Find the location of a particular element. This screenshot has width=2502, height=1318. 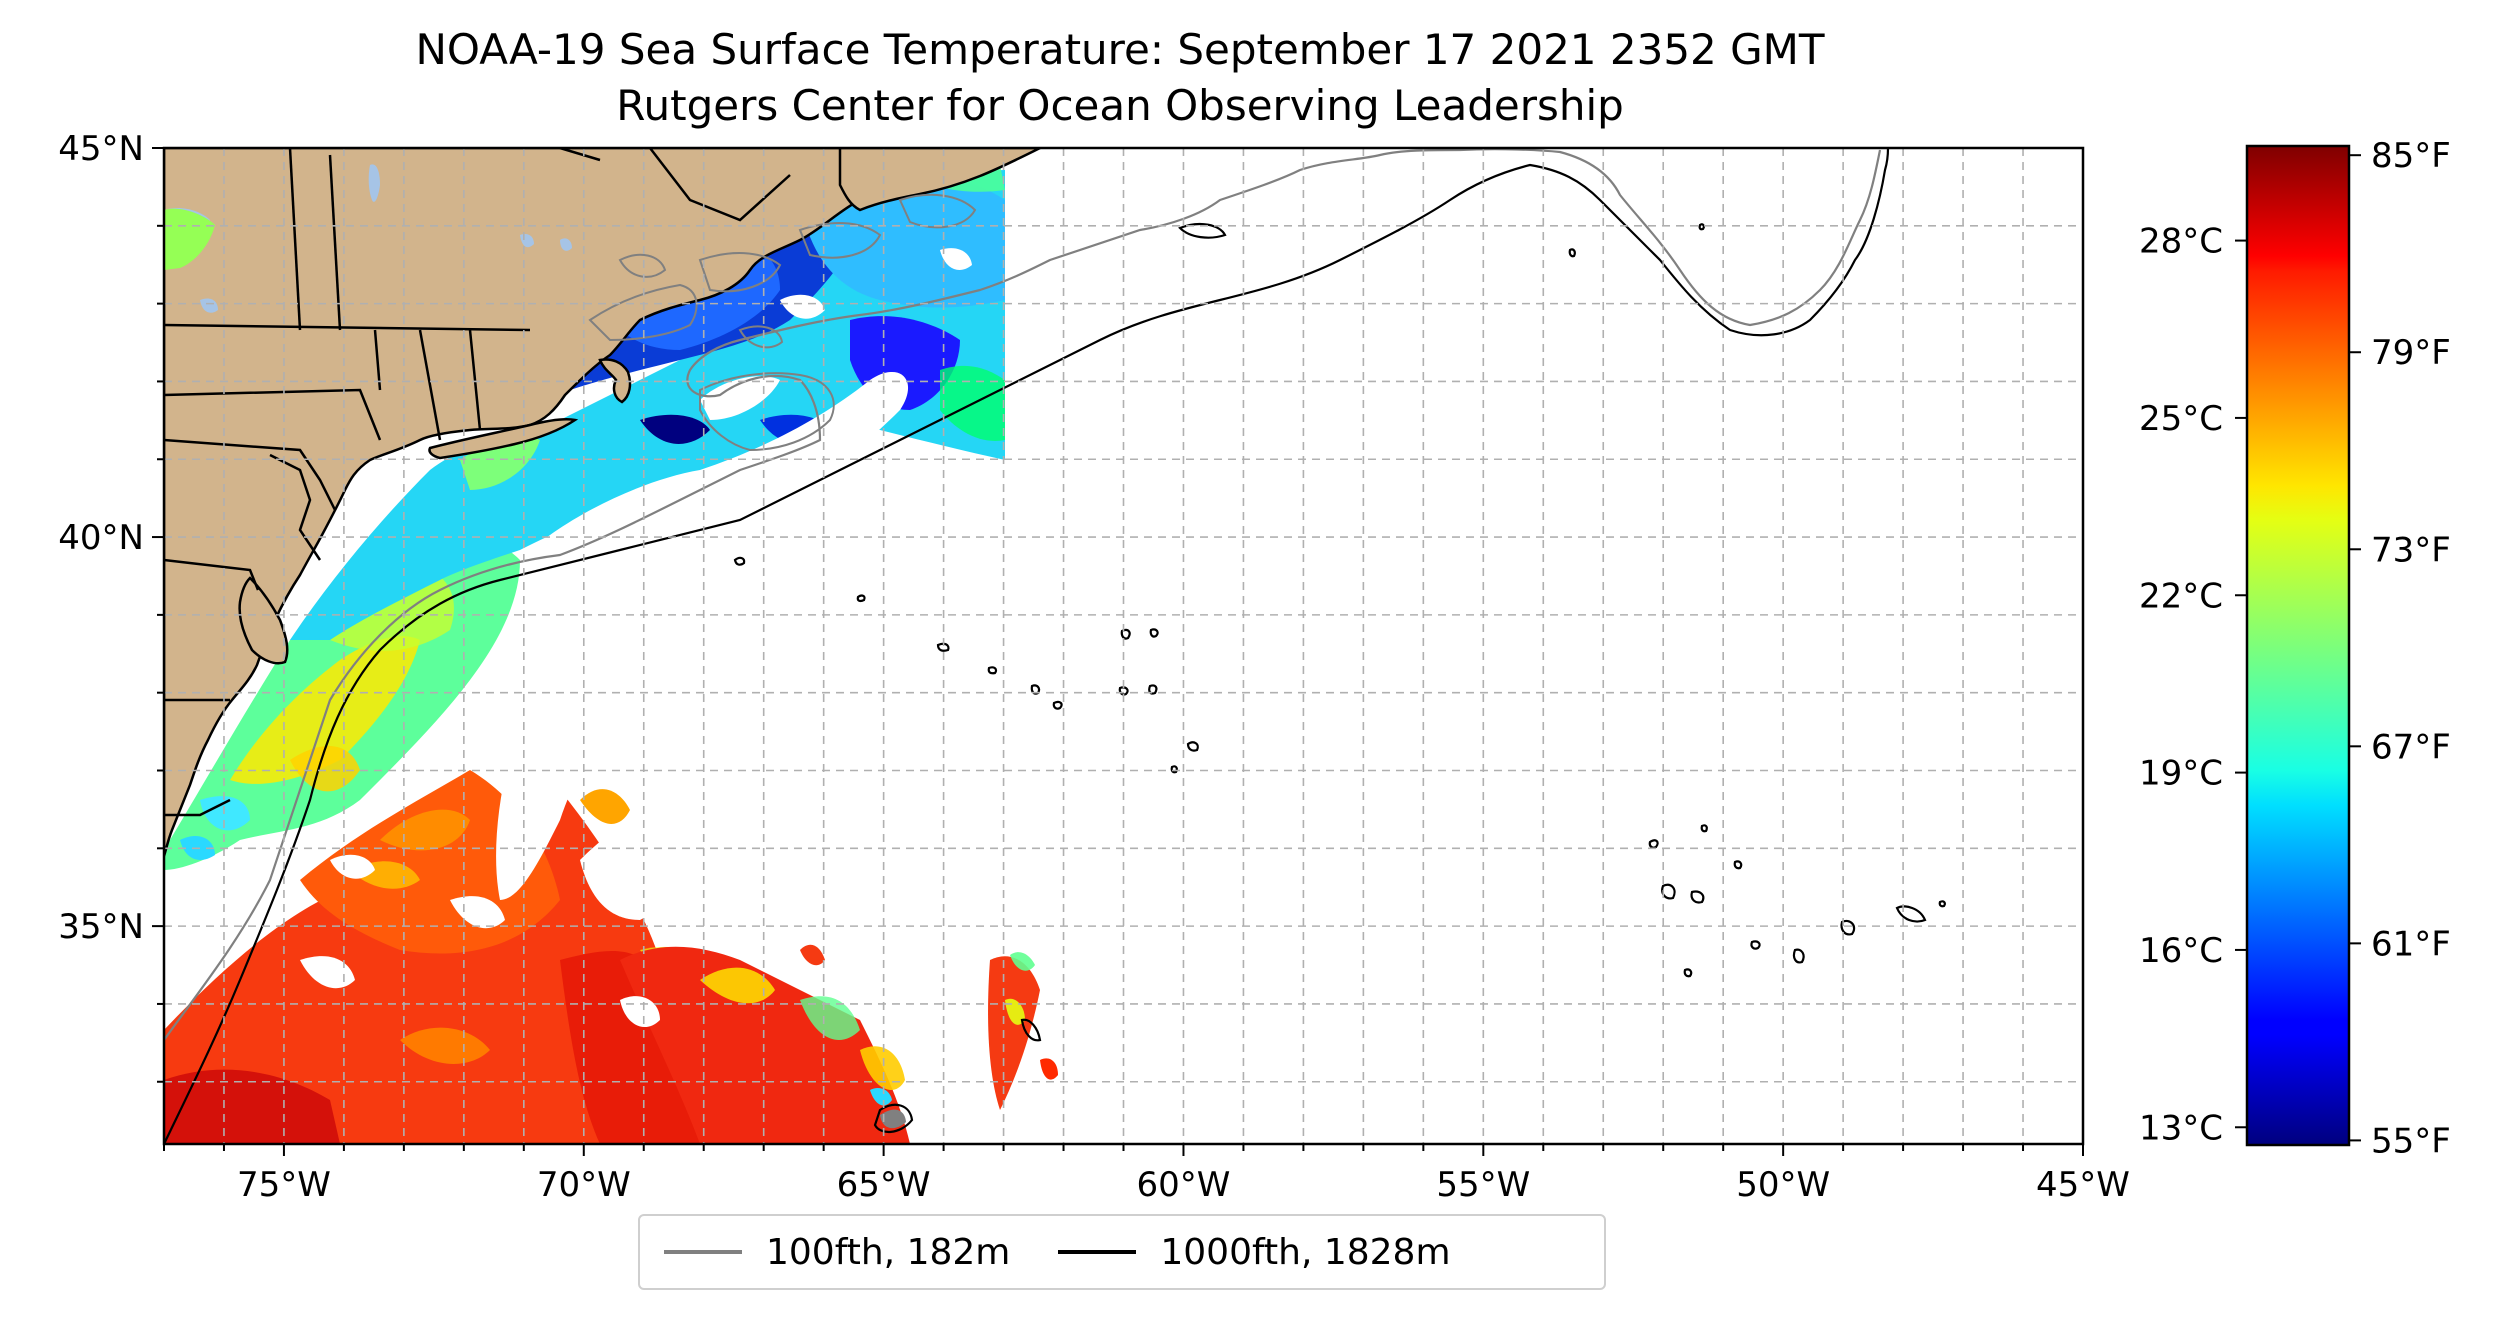

colorbar-fahrenheit-label: 73°F is located at coordinates (2411, 550).